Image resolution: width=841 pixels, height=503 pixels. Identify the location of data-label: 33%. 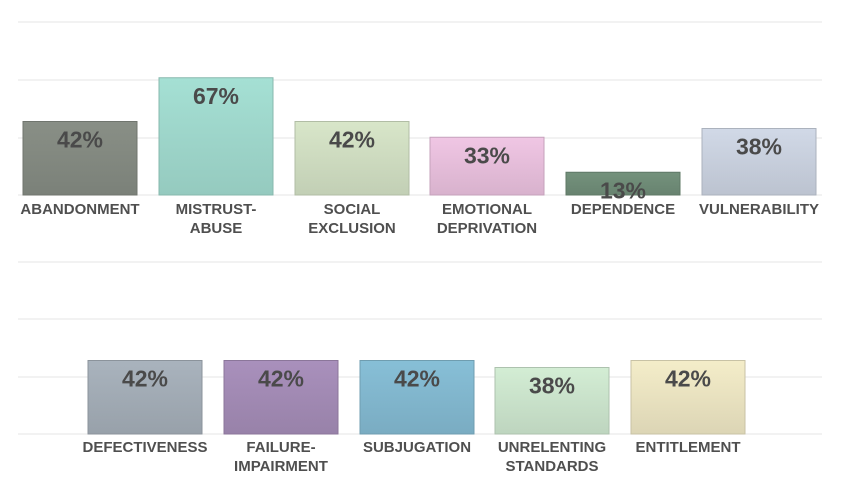
(487, 155).